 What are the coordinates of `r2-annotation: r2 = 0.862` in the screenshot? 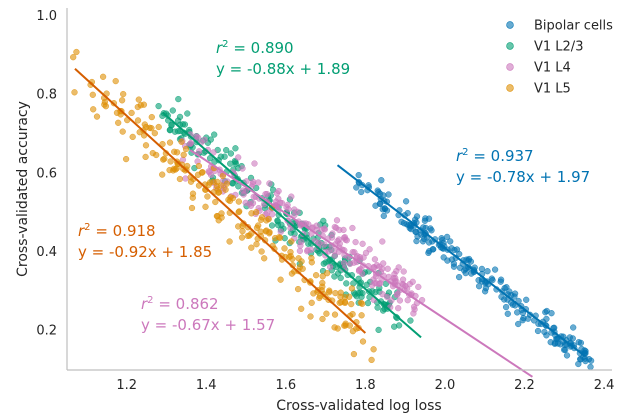 It's located at (180, 304).